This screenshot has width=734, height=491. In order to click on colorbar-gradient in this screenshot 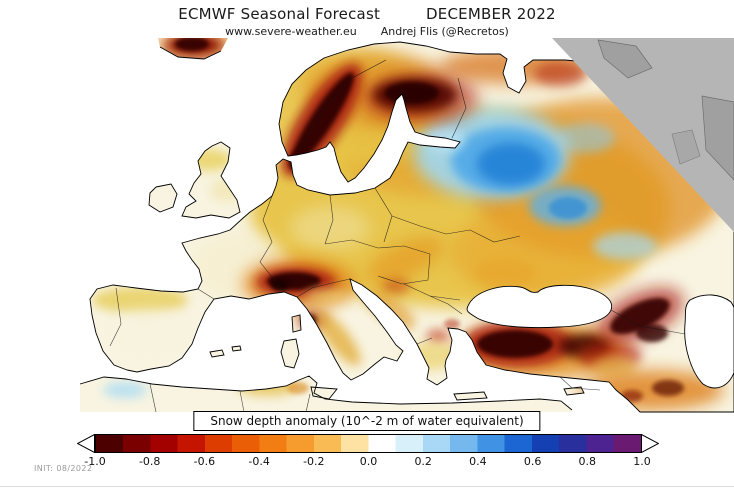, I will do `click(368, 443)`.